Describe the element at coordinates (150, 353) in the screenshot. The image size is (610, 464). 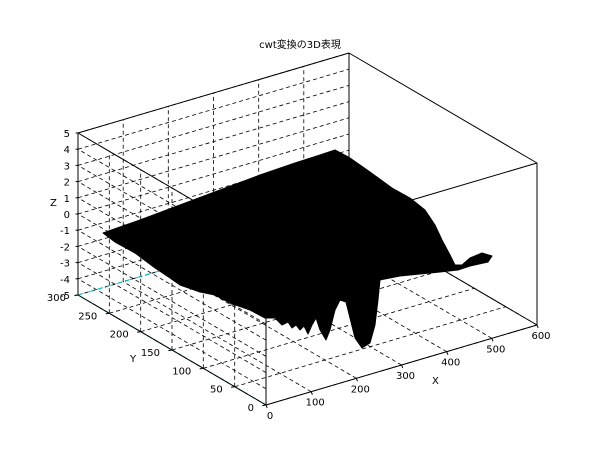
I see `y-axis-tick-label: 150` at that location.